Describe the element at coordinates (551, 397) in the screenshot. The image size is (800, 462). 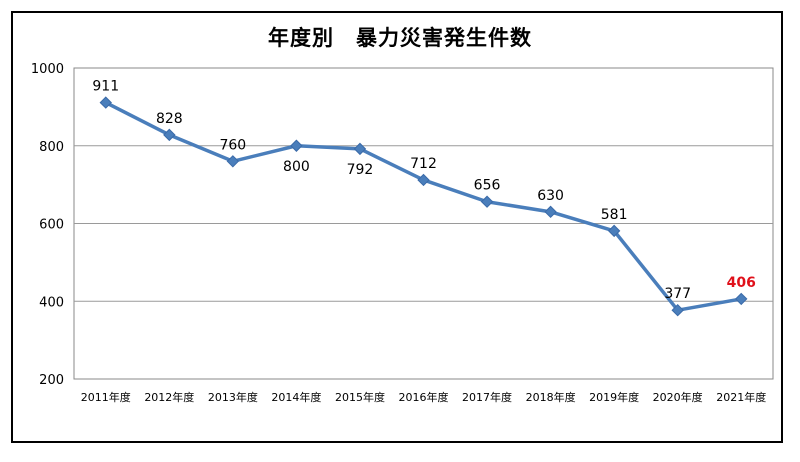
I see `x-tick-label: 2018年度` at that location.